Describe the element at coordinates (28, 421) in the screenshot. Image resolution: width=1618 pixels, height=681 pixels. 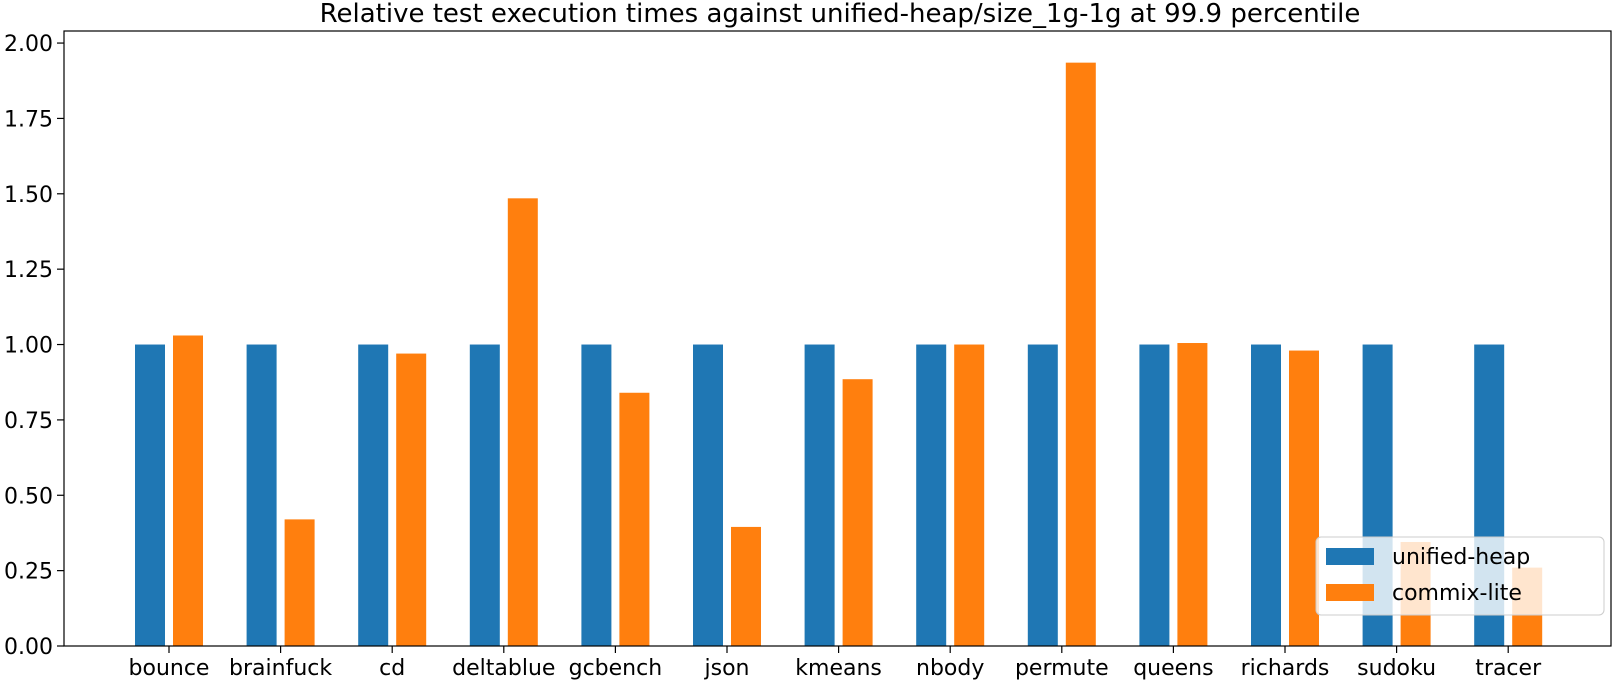
I see `y-tick-label: 0.75` at that location.